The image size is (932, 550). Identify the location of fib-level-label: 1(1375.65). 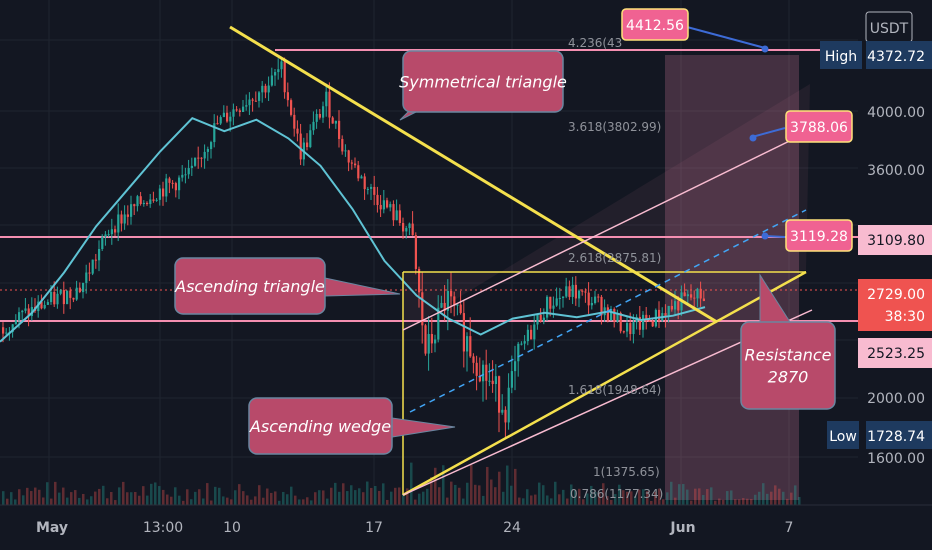
(626, 472).